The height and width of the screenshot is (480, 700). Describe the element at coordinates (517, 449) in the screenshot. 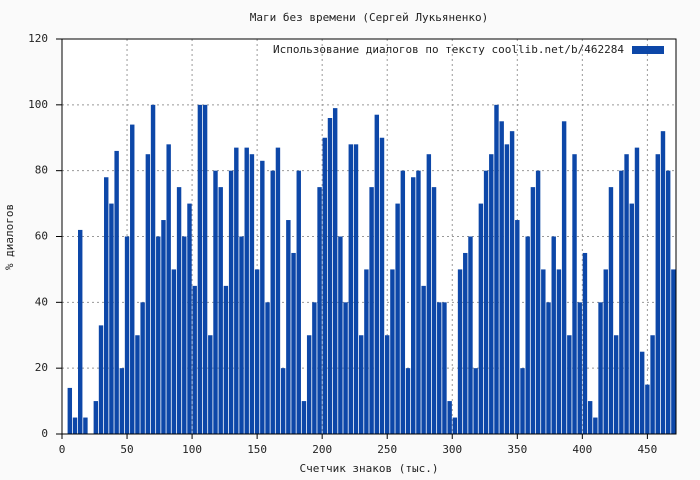

I see `x-tick-label: 350` at that location.